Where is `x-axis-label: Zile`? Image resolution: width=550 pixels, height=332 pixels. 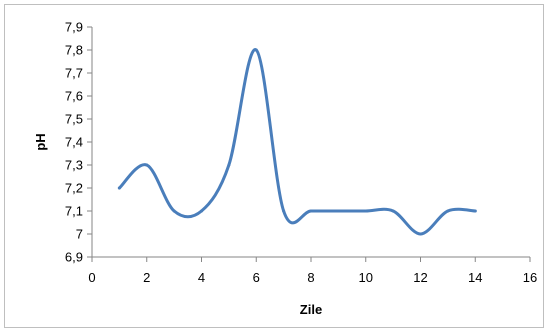
x-axis-label: Zile is located at coordinates (311, 309).